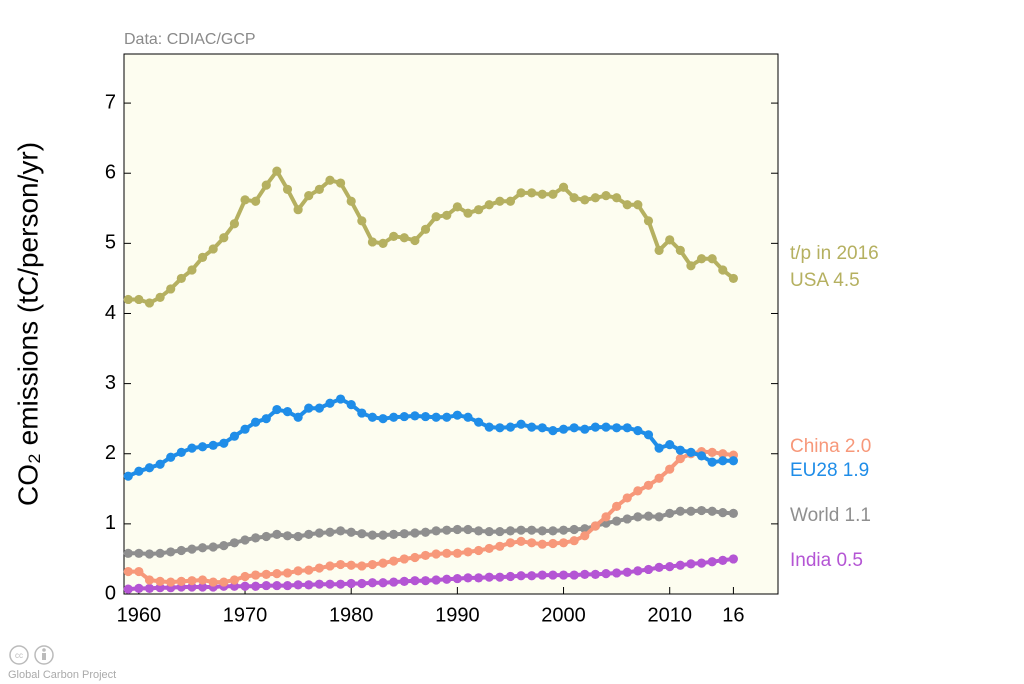 The height and width of the screenshot is (684, 1024). Describe the element at coordinates (826, 560) in the screenshot. I see `series-label: India 0.5` at that location.